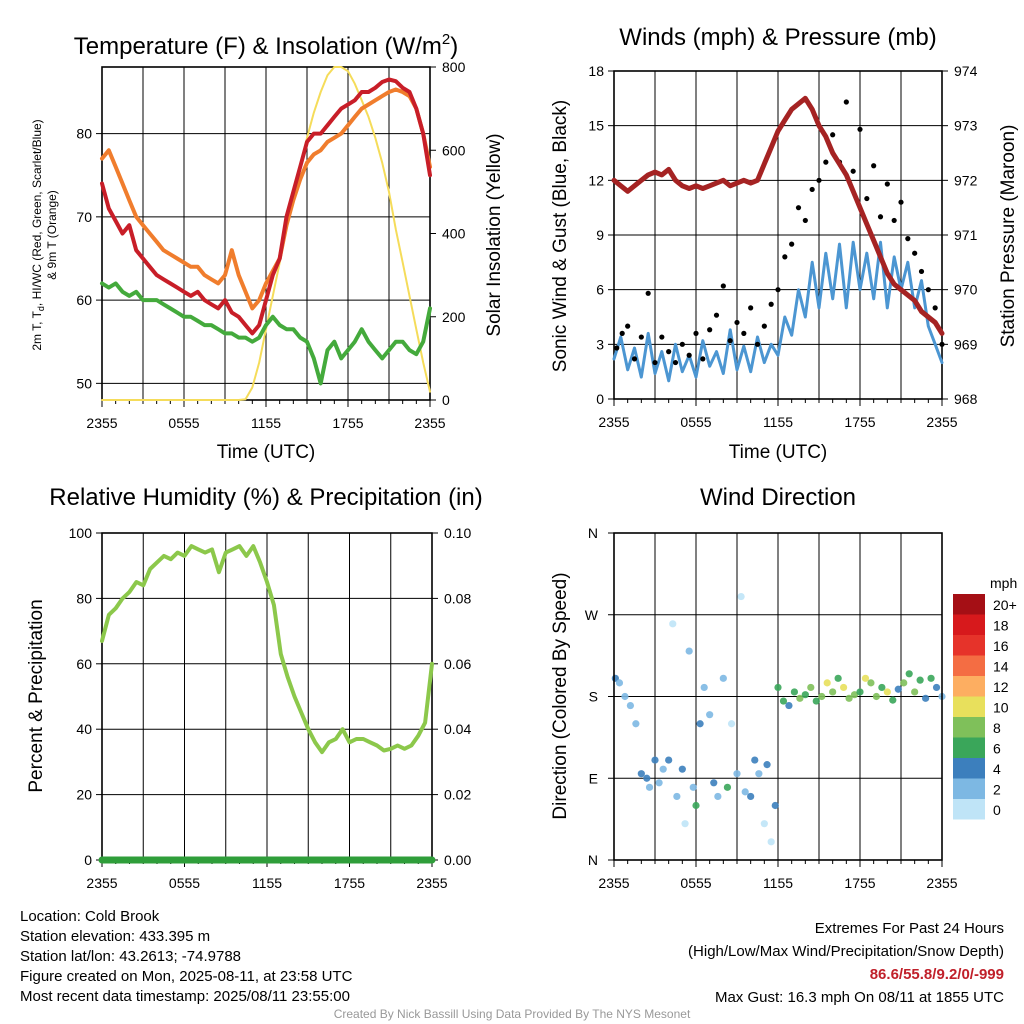 The width and height of the screenshot is (1024, 1024). I want to click on direction-ytick-label: W, so click(592, 615).